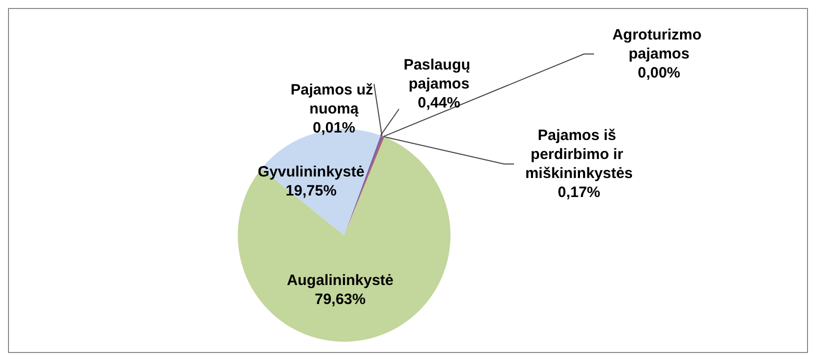 This screenshot has width=820, height=361. I want to click on slice-label: Gyvulininkystė, so click(311, 171).